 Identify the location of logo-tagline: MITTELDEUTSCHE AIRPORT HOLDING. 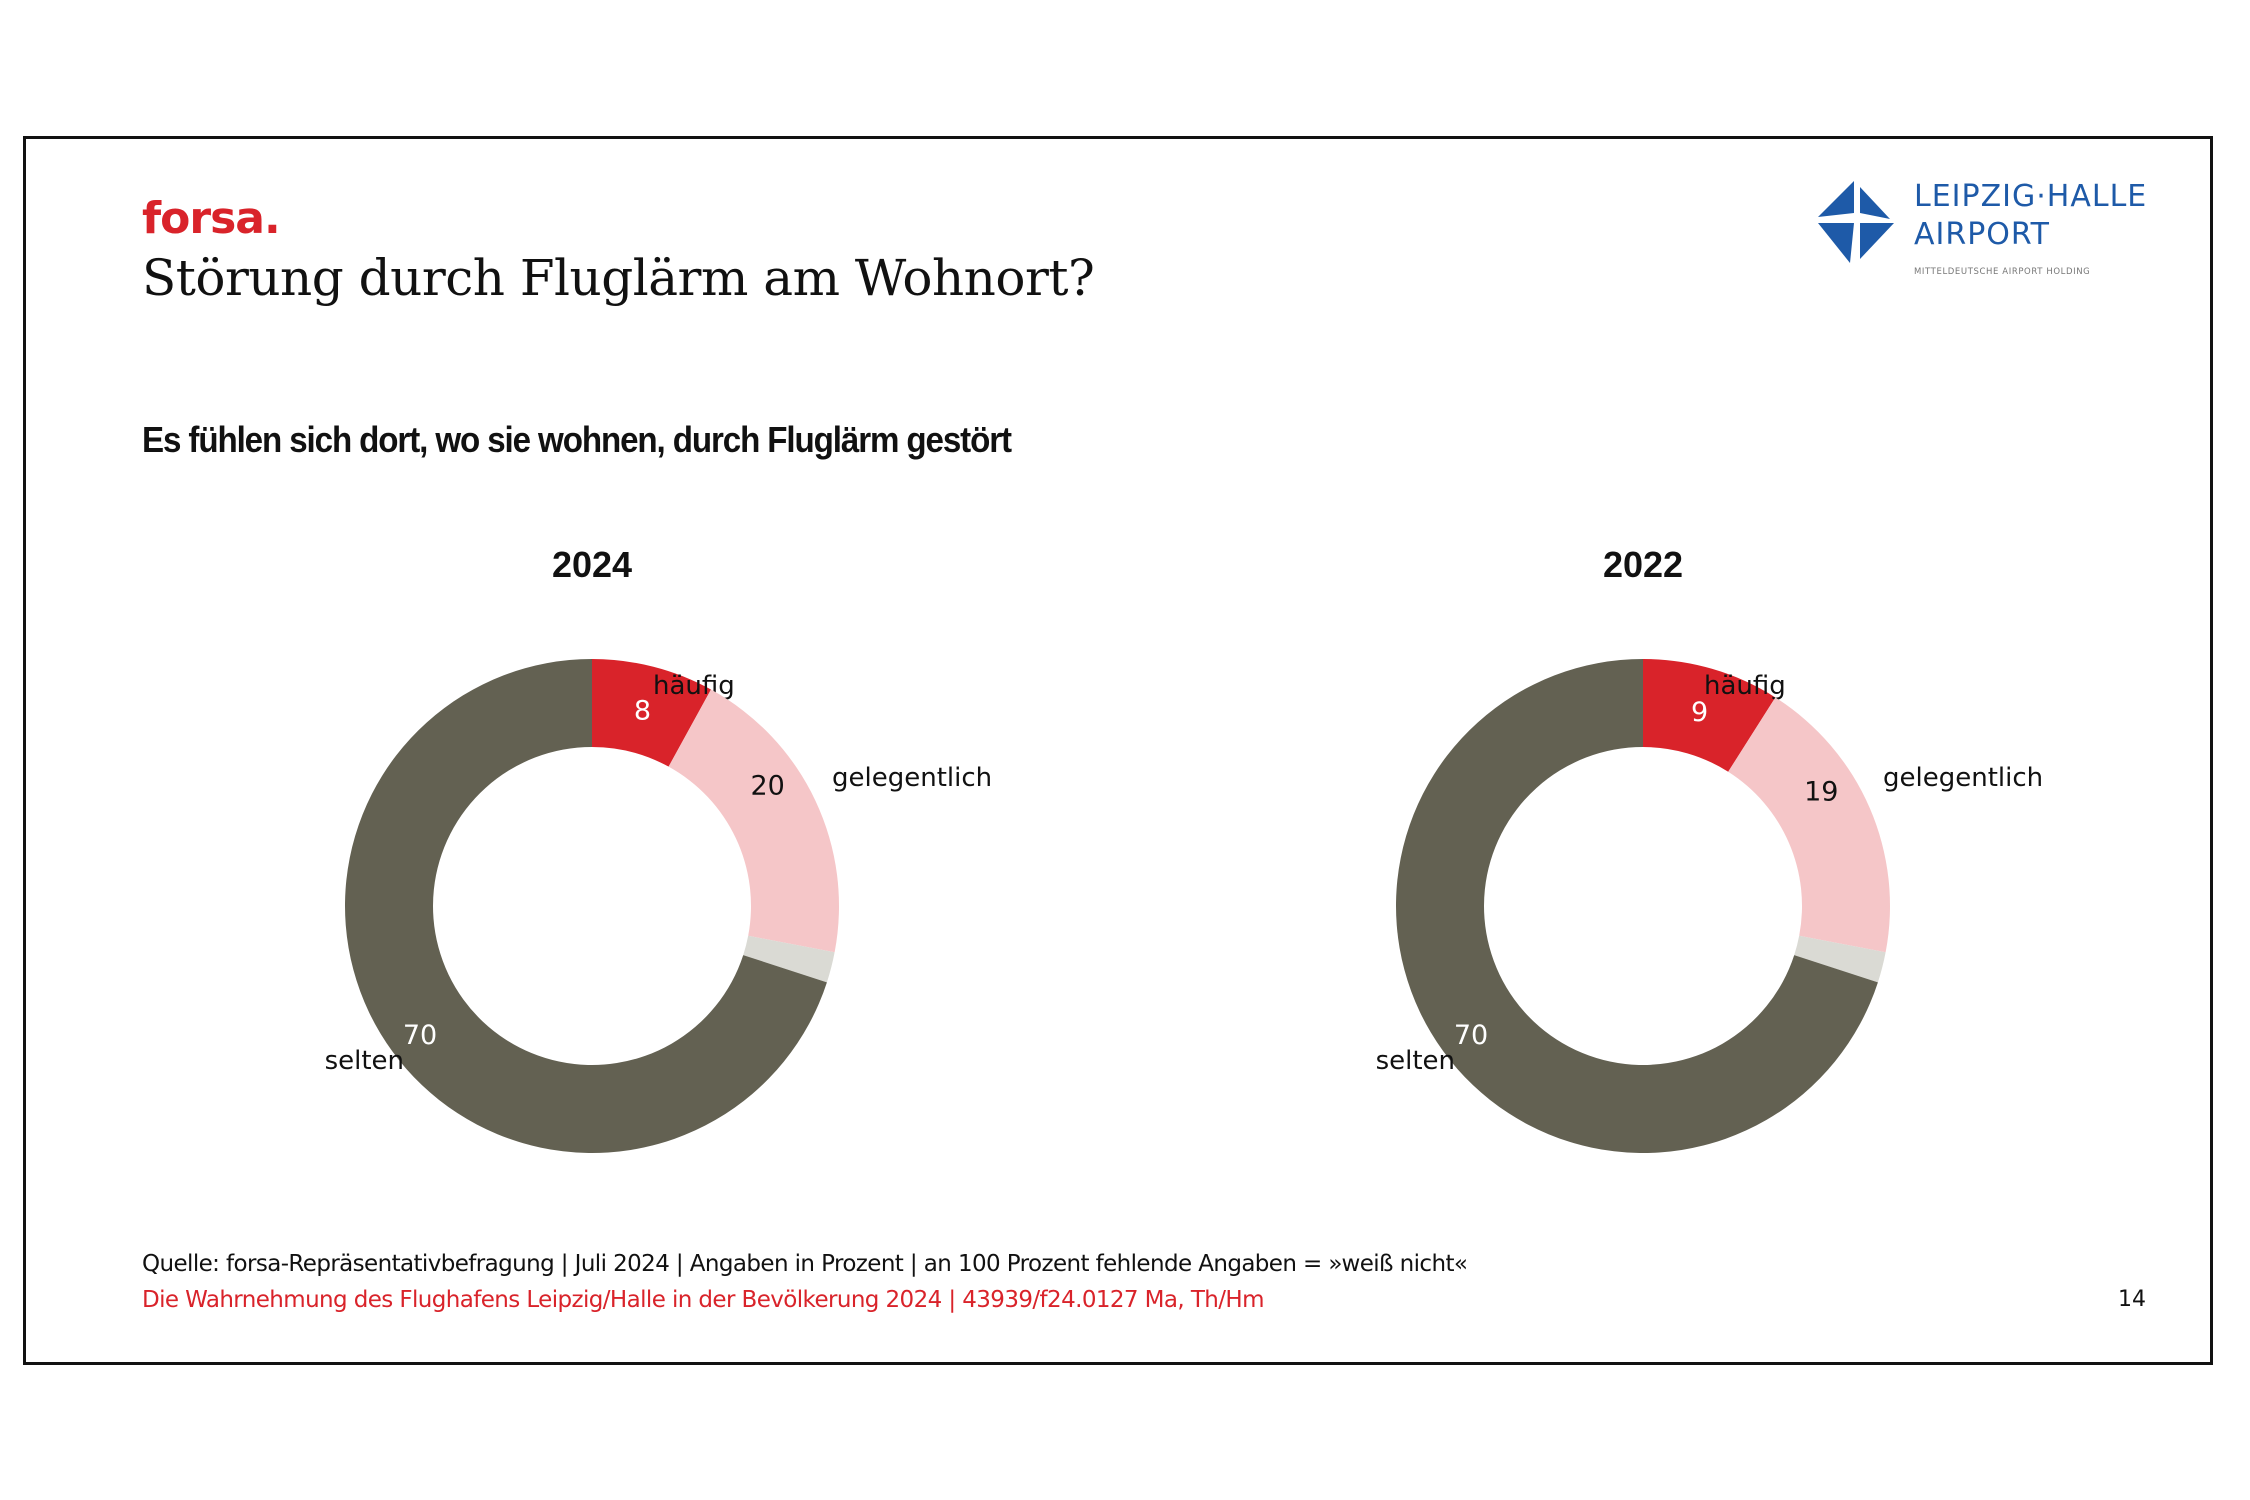
(2002, 272).